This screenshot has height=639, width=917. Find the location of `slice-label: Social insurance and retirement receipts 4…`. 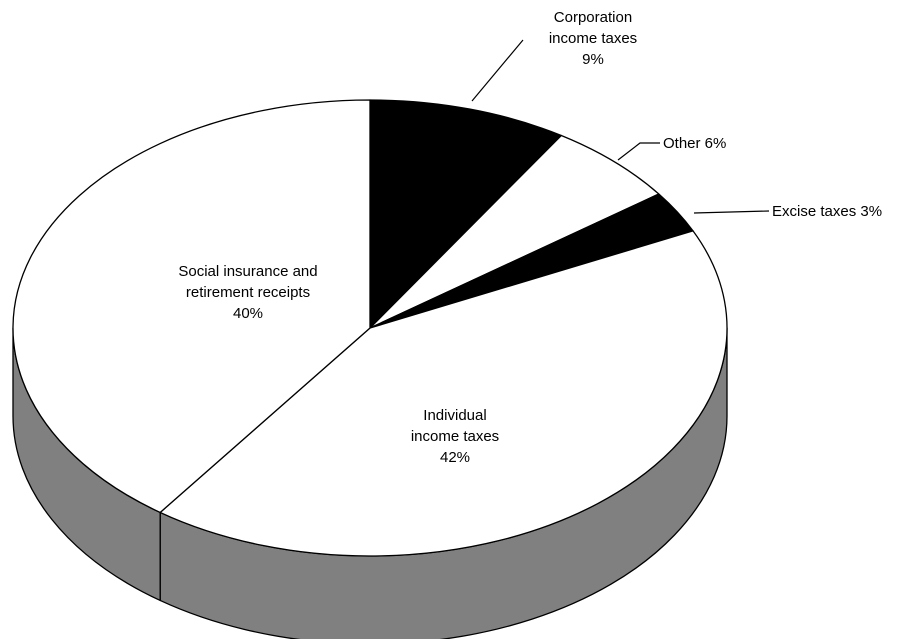

slice-label: Social insurance and retirement receipts 4… is located at coordinates (247, 292).